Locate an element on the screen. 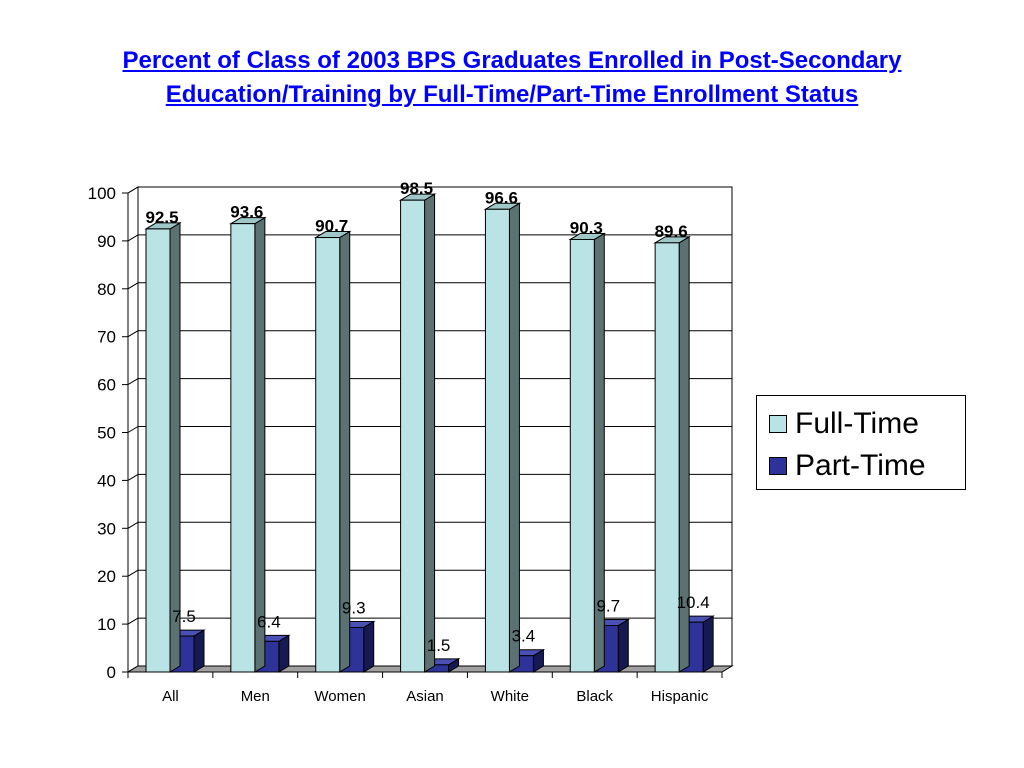 Image resolution: width=1024 pixels, height=768 pixels. data-label-part-time: 3.4 is located at coordinates (524, 636).